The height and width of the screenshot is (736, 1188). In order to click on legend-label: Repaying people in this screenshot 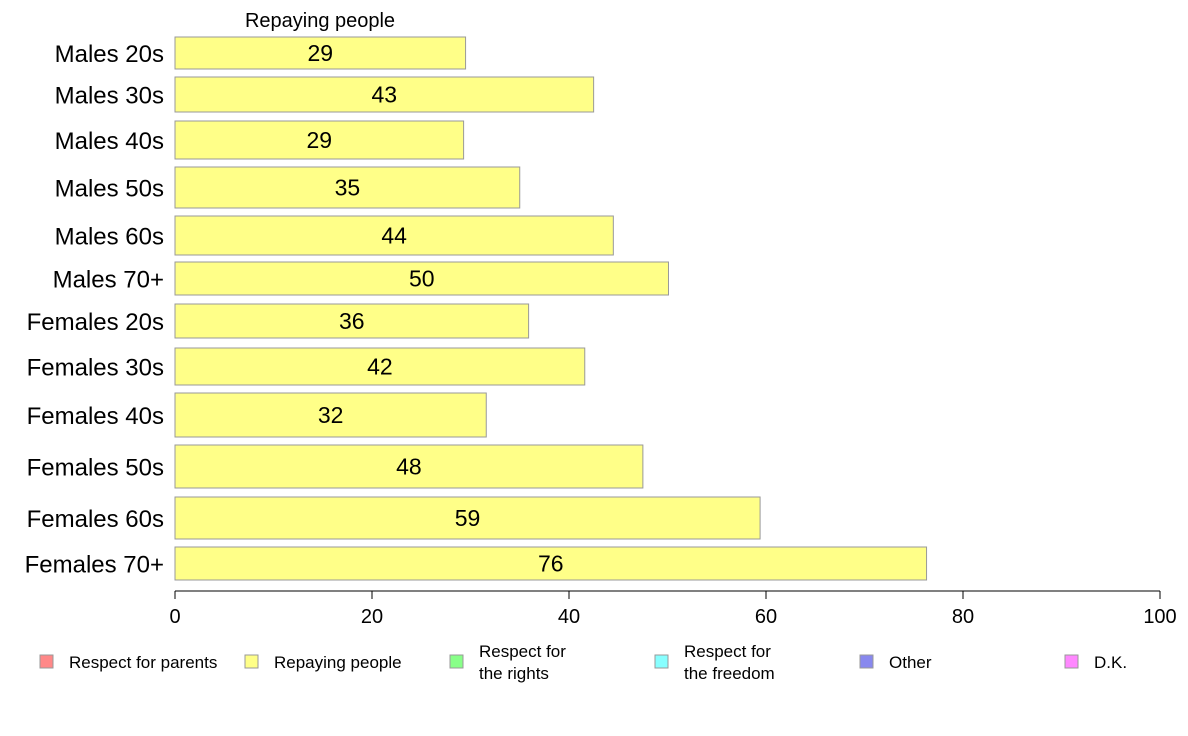, I will do `click(338, 662)`.